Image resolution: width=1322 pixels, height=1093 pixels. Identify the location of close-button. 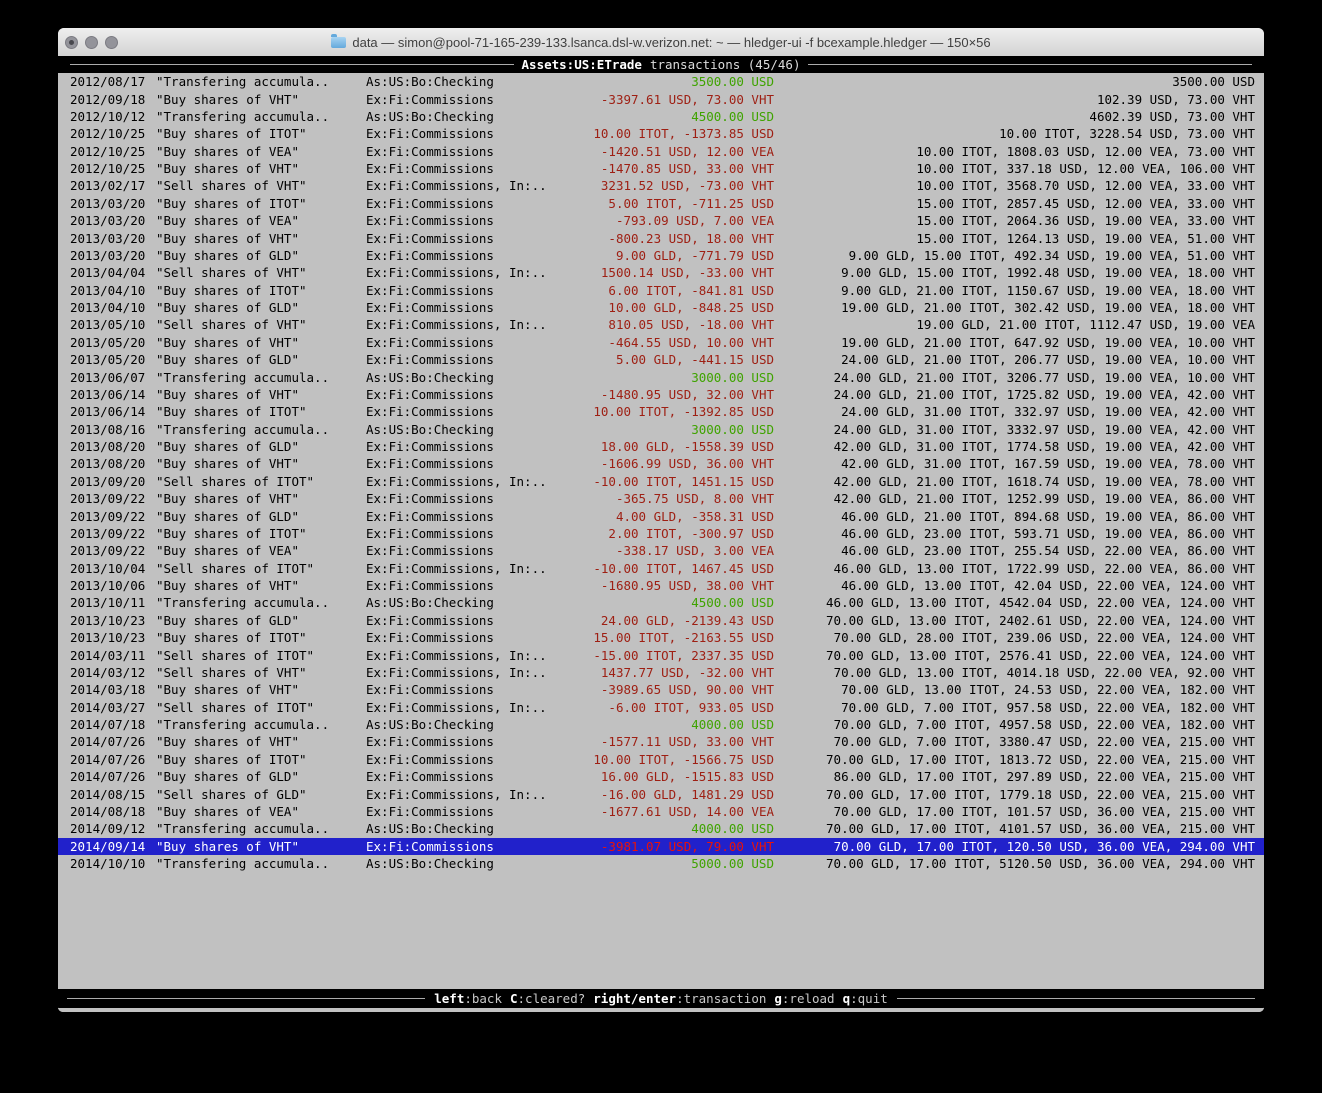
(71, 42).